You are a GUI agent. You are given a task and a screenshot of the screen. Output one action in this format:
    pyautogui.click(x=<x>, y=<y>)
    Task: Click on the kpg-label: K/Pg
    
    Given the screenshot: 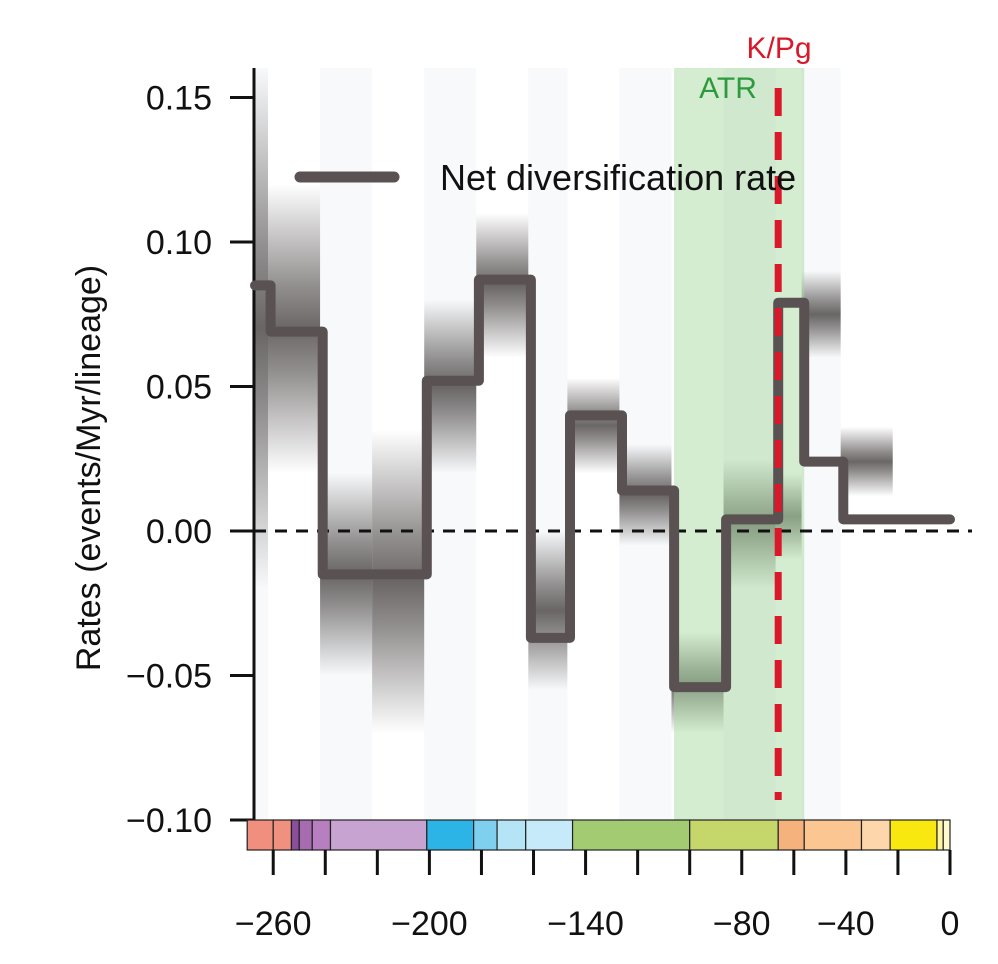 What is the action you would take?
    pyautogui.click(x=778, y=48)
    